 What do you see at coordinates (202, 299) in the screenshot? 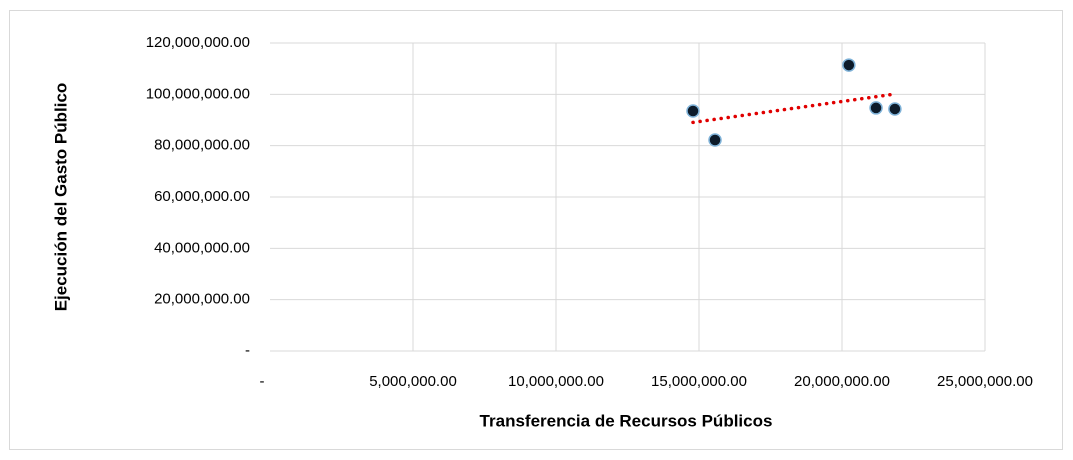
I see `y-tick-label: 20,000,000.00` at bounding box center [202, 299].